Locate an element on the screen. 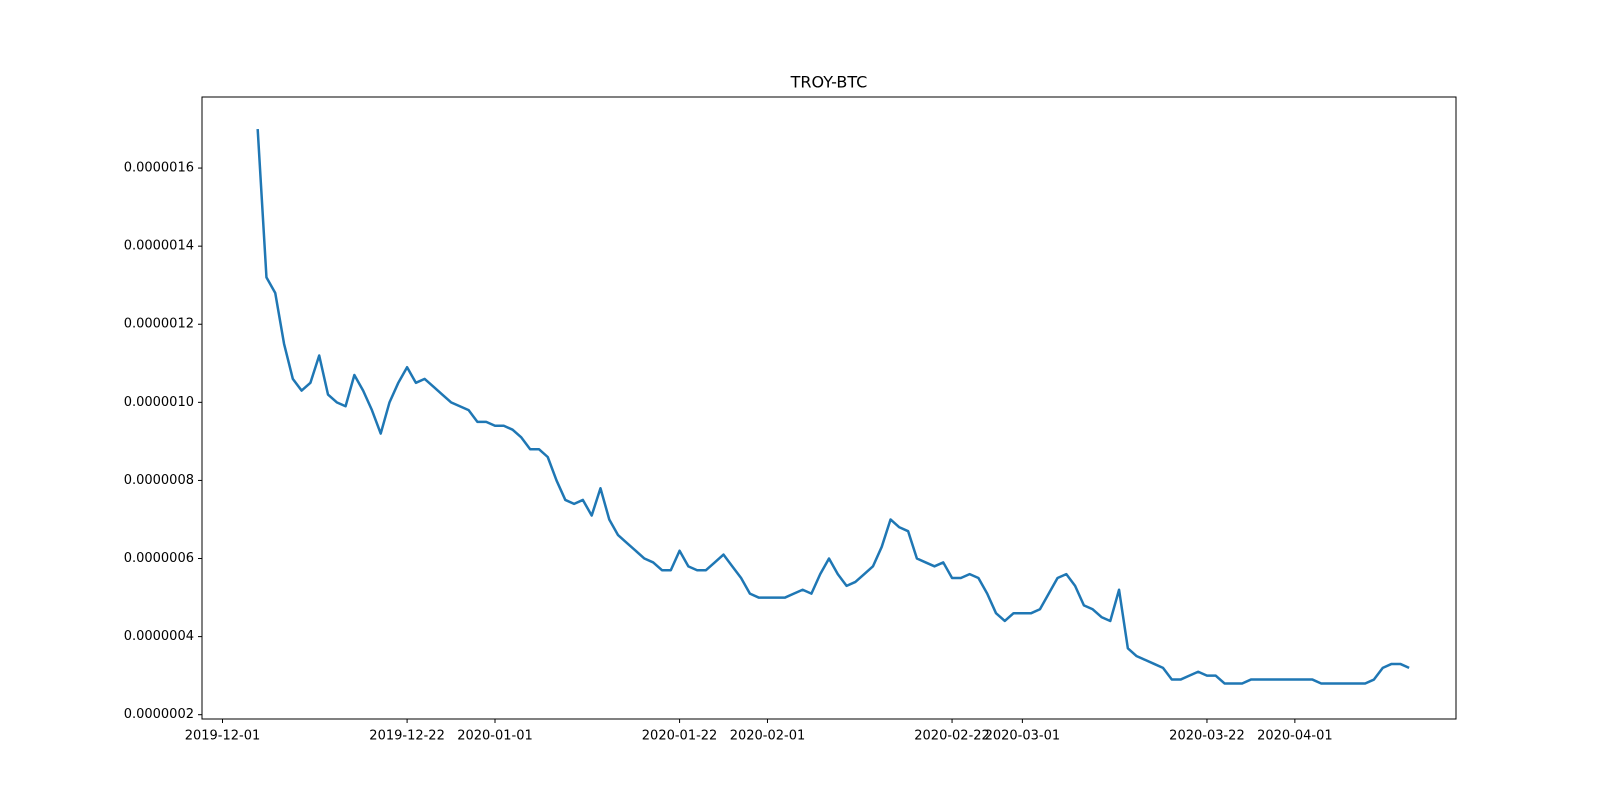  y-tick-label: 0.0000012 is located at coordinates (159, 324).